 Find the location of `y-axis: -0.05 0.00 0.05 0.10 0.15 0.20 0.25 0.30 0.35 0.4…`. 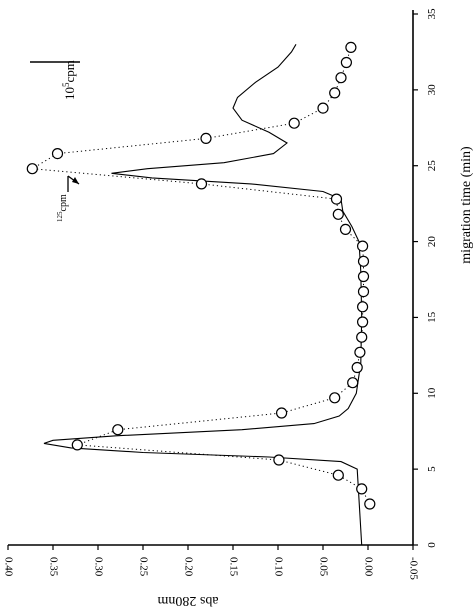

y-axis: -0.05 0.00 0.05 0.10 0.15 0.20 0.25 0.30 0.35 0.4… is located at coordinates (210, 562).